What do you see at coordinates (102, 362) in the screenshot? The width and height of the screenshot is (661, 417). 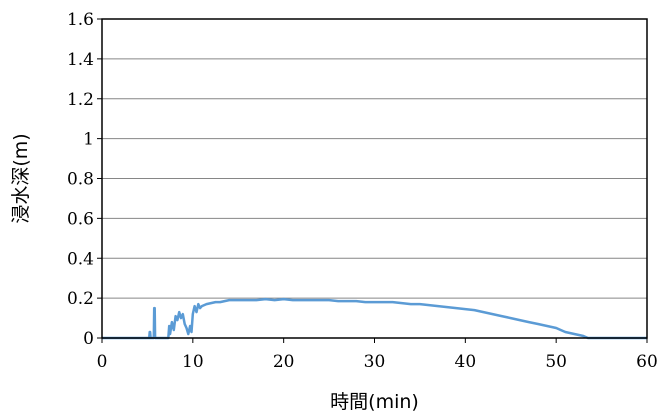 I see `x-tick-label: 0` at bounding box center [102, 362].